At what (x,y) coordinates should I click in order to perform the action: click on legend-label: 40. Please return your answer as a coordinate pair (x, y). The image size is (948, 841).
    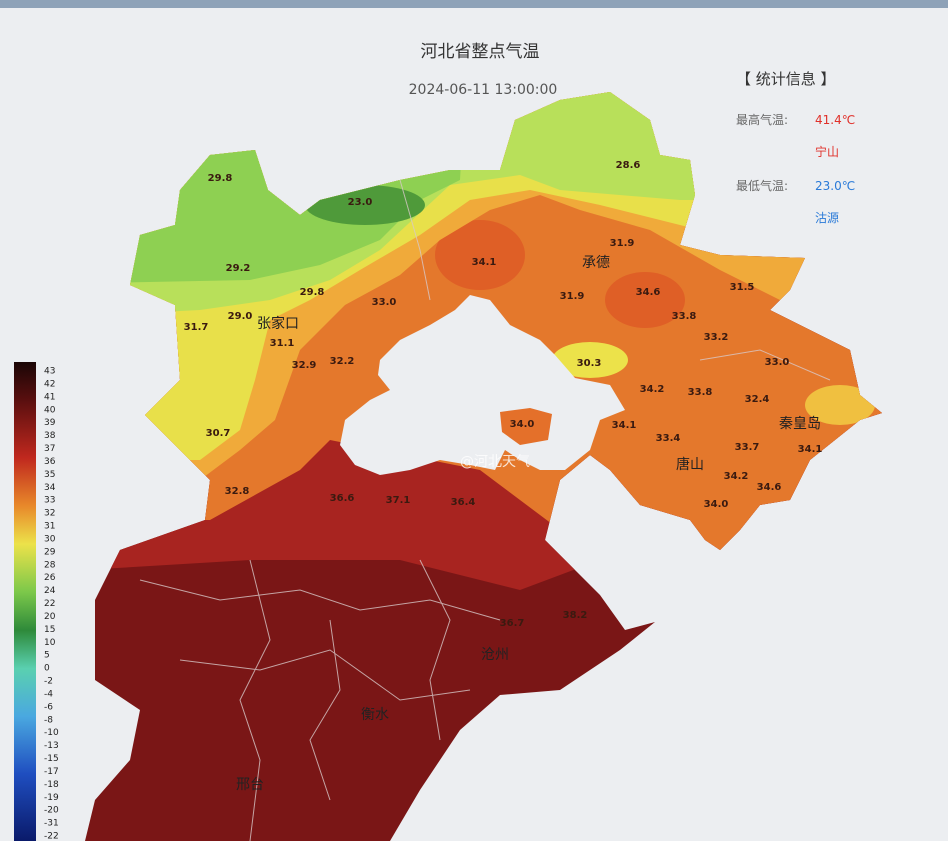
    Looking at the image, I should click on (50, 410).